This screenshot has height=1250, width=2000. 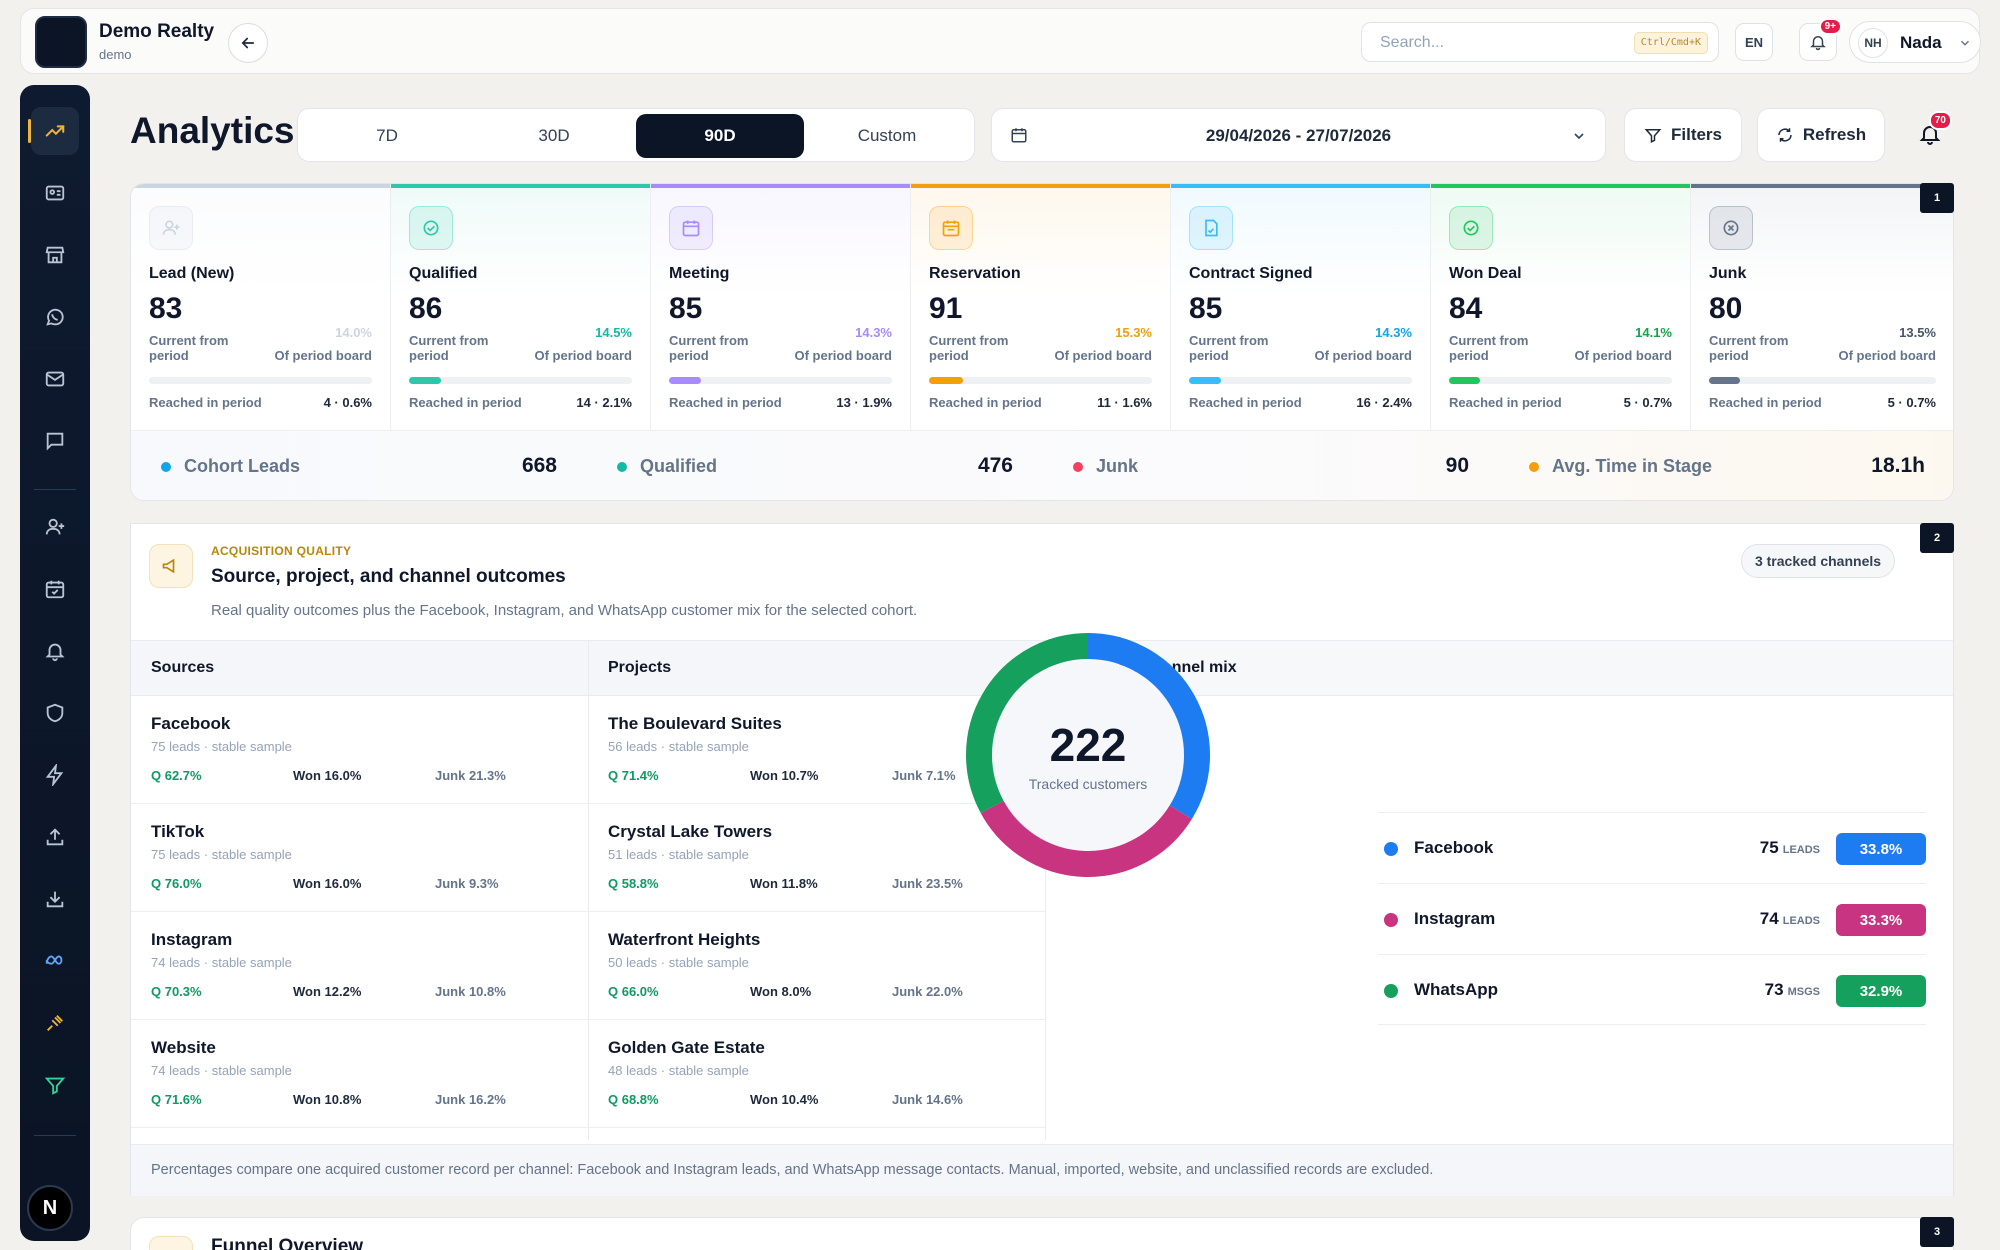 I want to click on user-menu: NH Nada, so click(x=1915, y=42).